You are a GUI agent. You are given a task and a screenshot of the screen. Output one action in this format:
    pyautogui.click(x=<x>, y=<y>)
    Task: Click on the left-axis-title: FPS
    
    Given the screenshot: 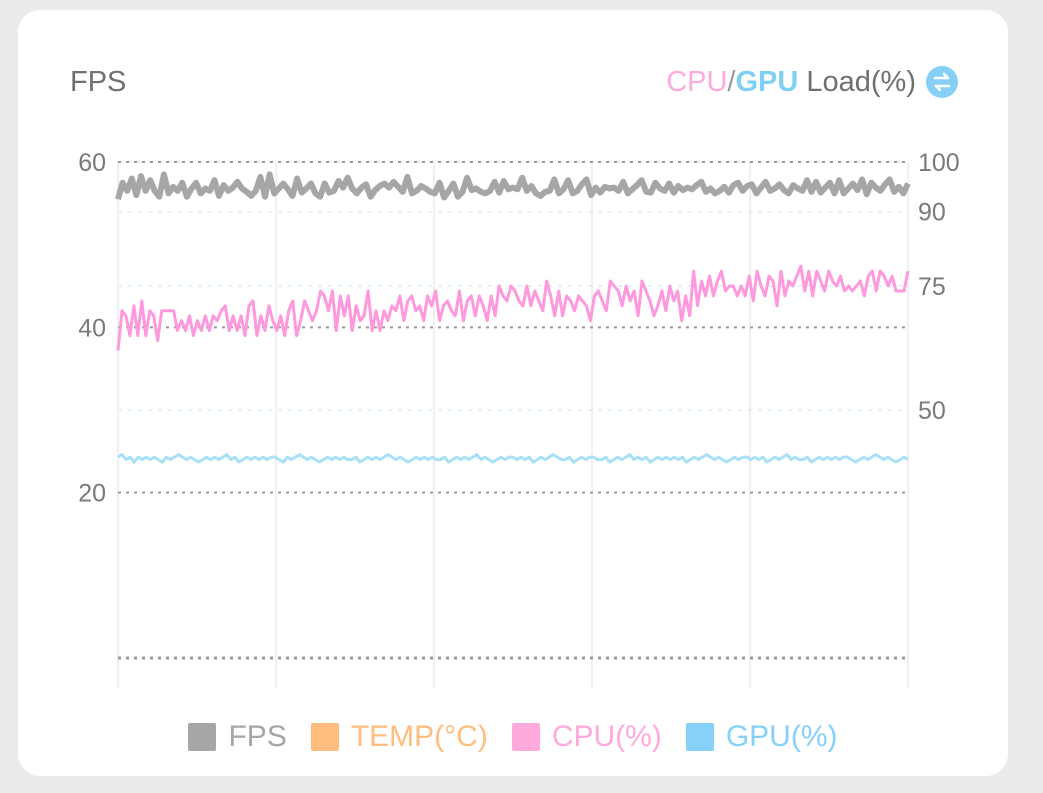 What is the action you would take?
    pyautogui.click(x=98, y=82)
    